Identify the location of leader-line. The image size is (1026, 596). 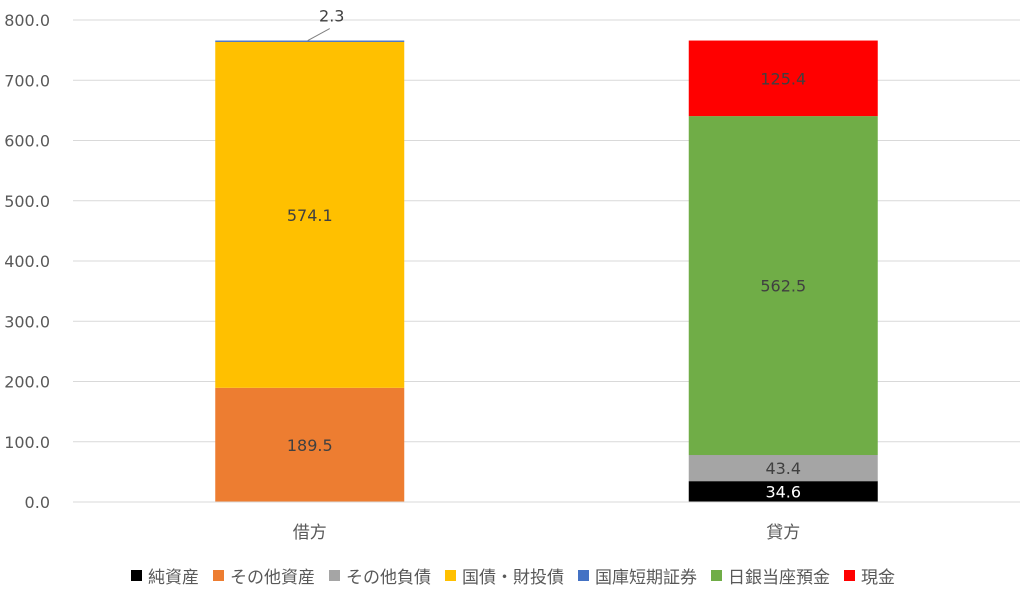
(318, 34).